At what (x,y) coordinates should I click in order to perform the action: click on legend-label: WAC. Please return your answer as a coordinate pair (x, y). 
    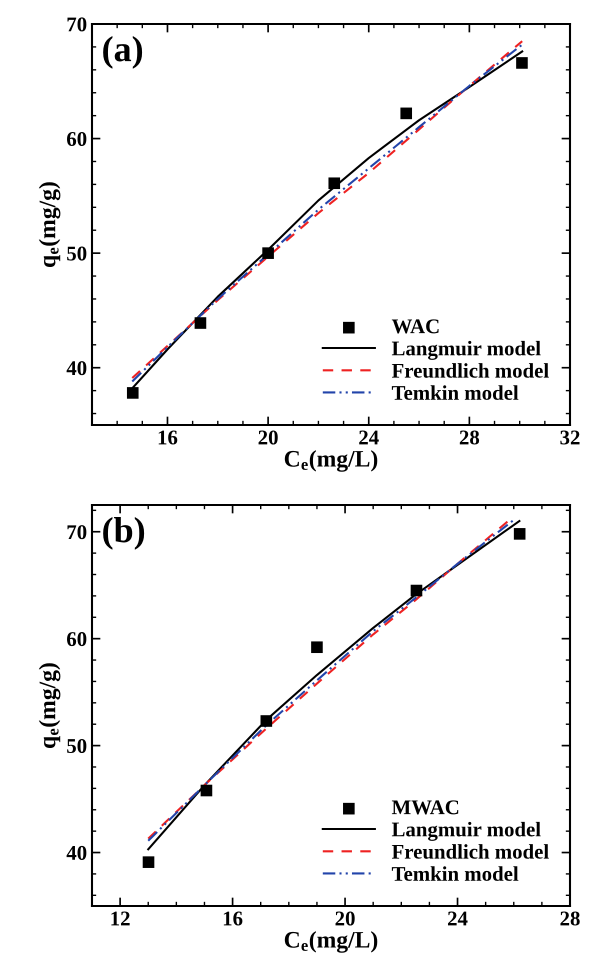
    Looking at the image, I should click on (415, 326).